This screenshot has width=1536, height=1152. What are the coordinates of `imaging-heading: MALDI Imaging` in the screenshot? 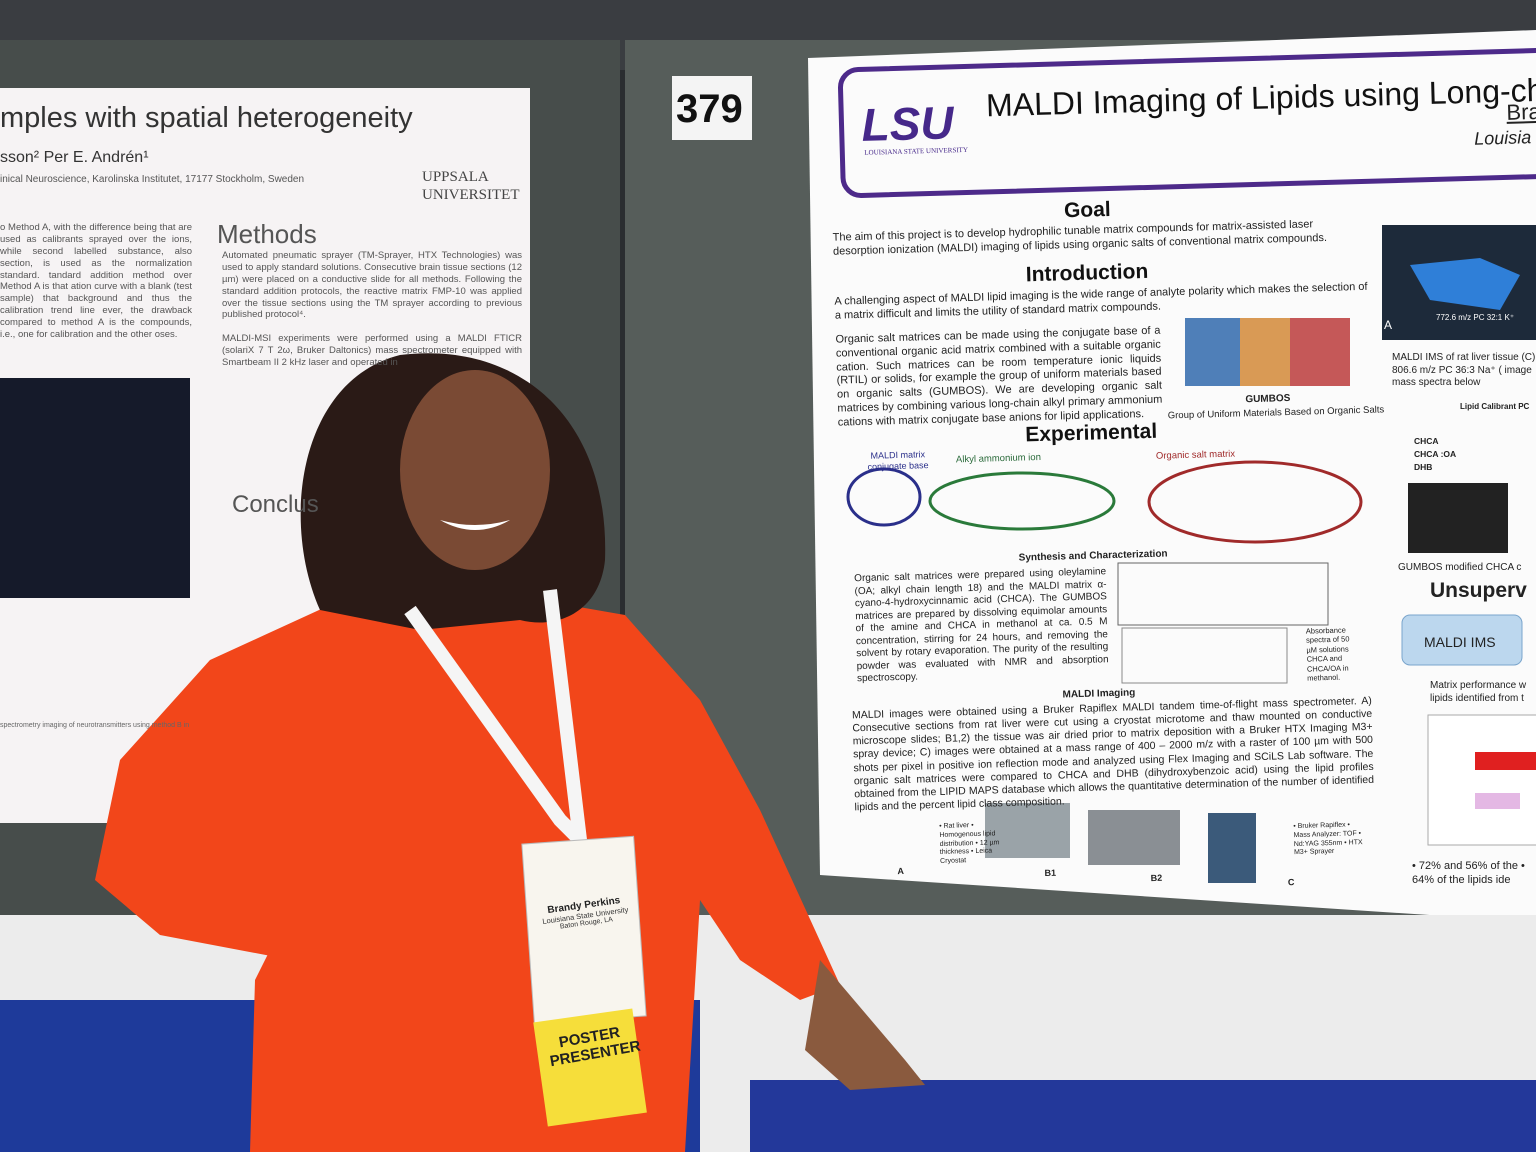 It's located at (1099, 694).